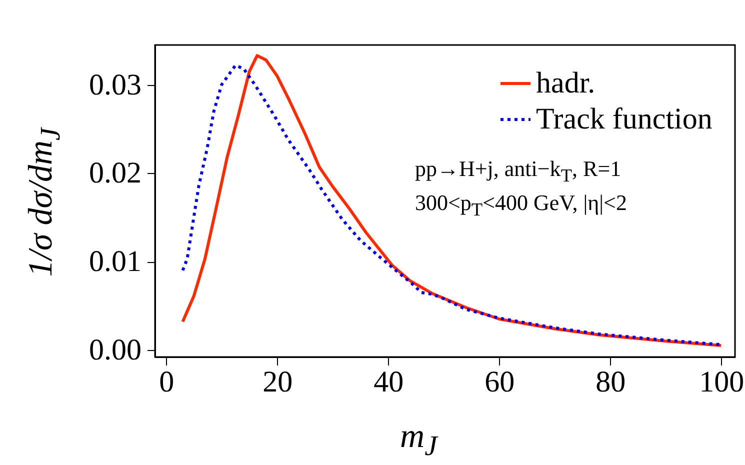 Image resolution: width=745 pixels, height=465 pixels. What do you see at coordinates (518, 171) in the screenshot?
I see `annotation: pp→H+j, anti−k$_{T}$, R=1` at bounding box center [518, 171].